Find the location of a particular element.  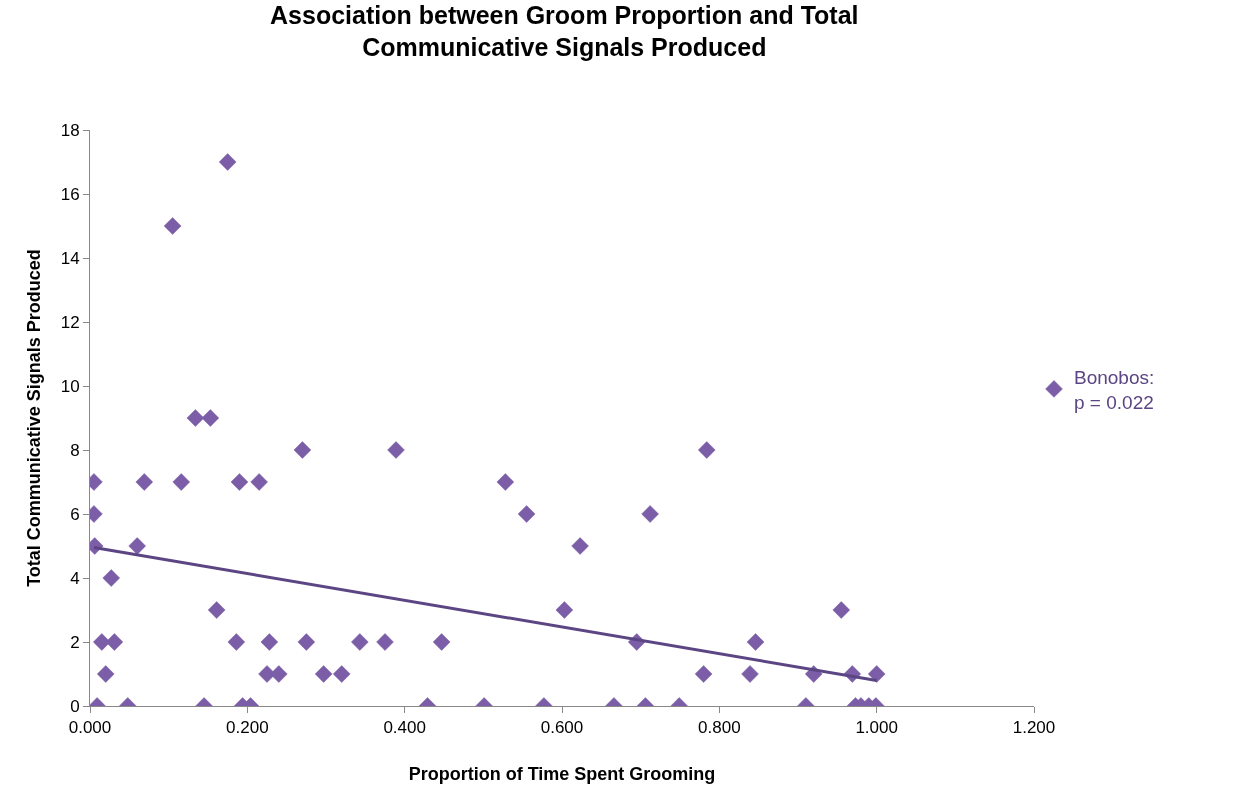

y-tick-label: 6 is located at coordinates (75, 514).